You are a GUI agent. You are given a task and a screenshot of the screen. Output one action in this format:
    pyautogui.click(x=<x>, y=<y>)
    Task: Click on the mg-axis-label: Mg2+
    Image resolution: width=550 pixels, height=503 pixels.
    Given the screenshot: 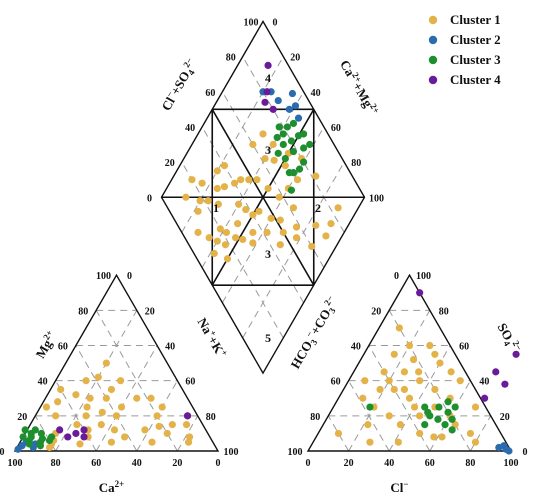 What is the action you would take?
    pyautogui.click(x=46, y=344)
    